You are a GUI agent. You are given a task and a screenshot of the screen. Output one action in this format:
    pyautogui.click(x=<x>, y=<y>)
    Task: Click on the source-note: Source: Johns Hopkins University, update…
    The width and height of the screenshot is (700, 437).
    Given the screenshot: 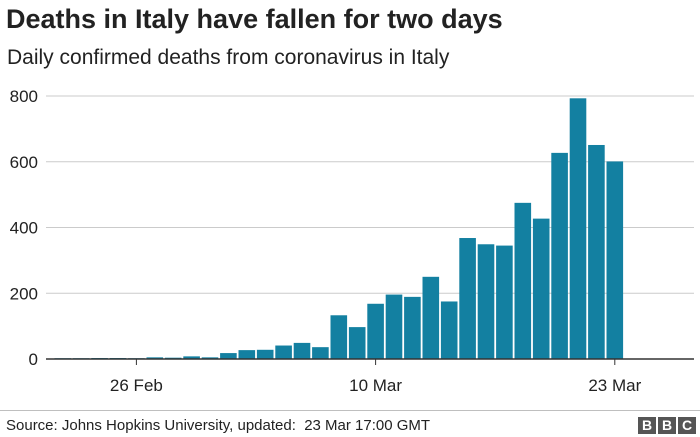 What is the action you would take?
    pyautogui.click(x=218, y=425)
    